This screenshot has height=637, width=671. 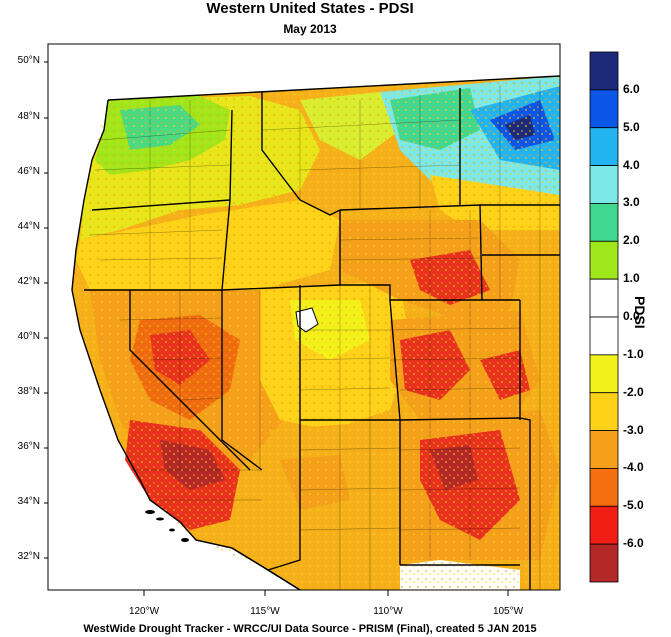 What do you see at coordinates (633, 429) in the screenshot?
I see `legend-tick-label: -3.0` at bounding box center [633, 429].